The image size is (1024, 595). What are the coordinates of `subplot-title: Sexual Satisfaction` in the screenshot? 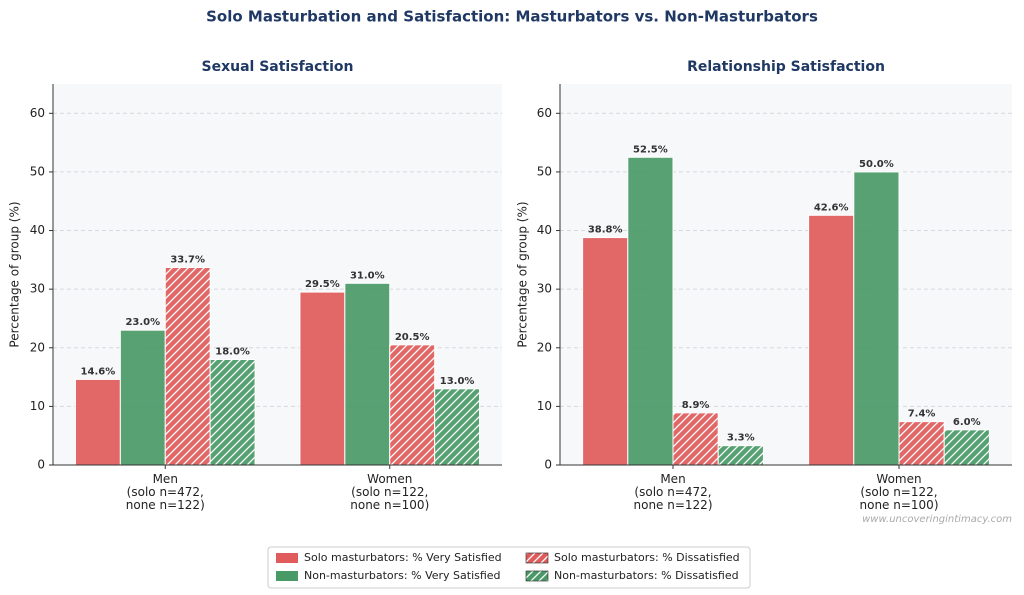 It's located at (278, 67).